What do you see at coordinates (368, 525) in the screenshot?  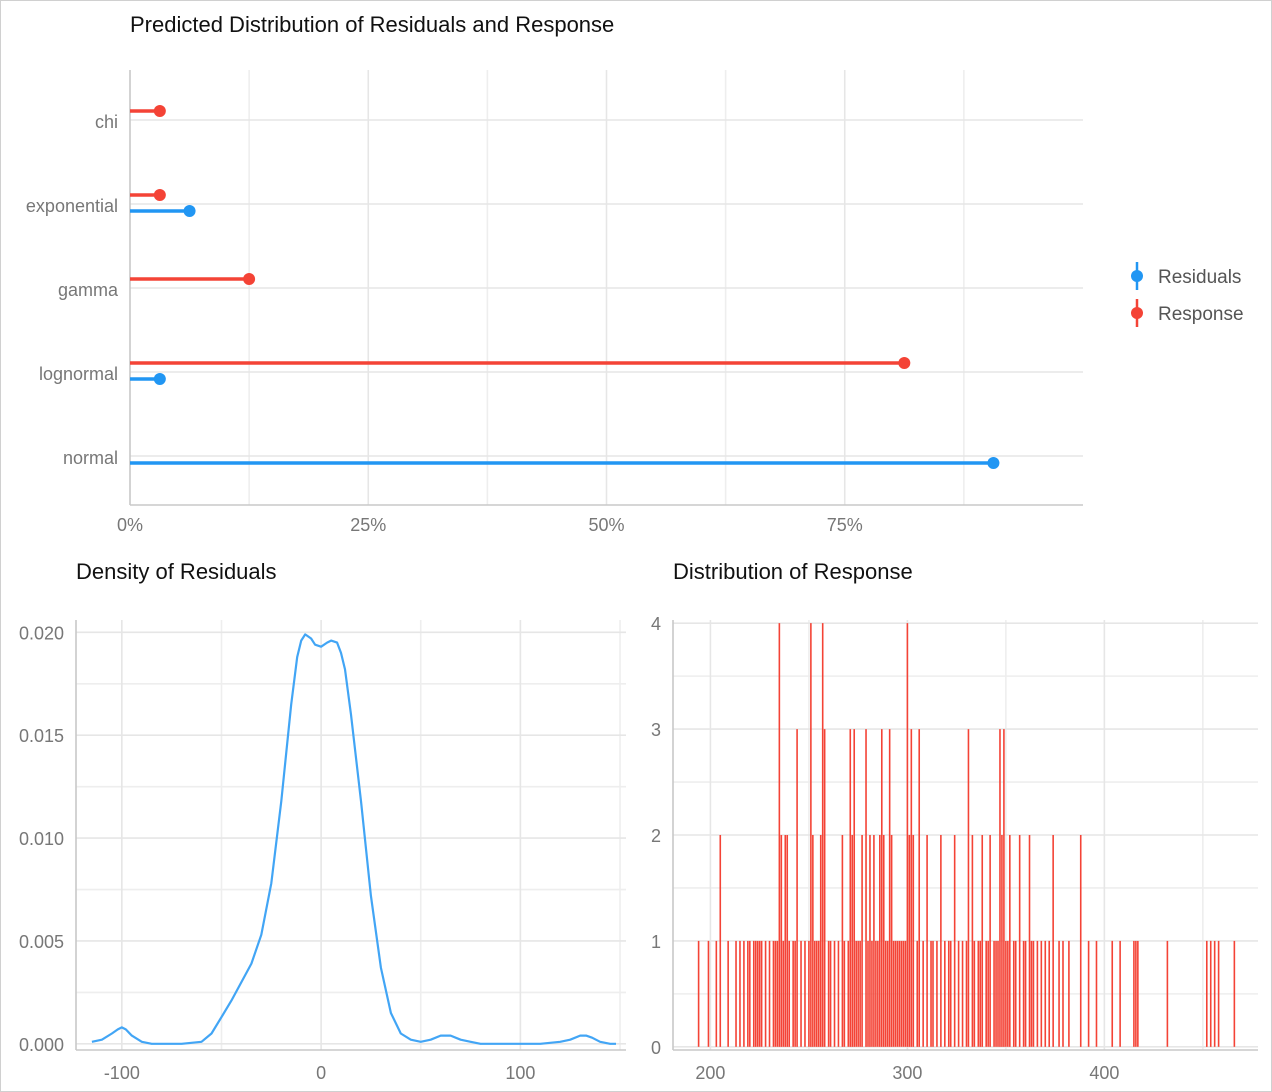 I see `x-tick-label: 25%` at bounding box center [368, 525].